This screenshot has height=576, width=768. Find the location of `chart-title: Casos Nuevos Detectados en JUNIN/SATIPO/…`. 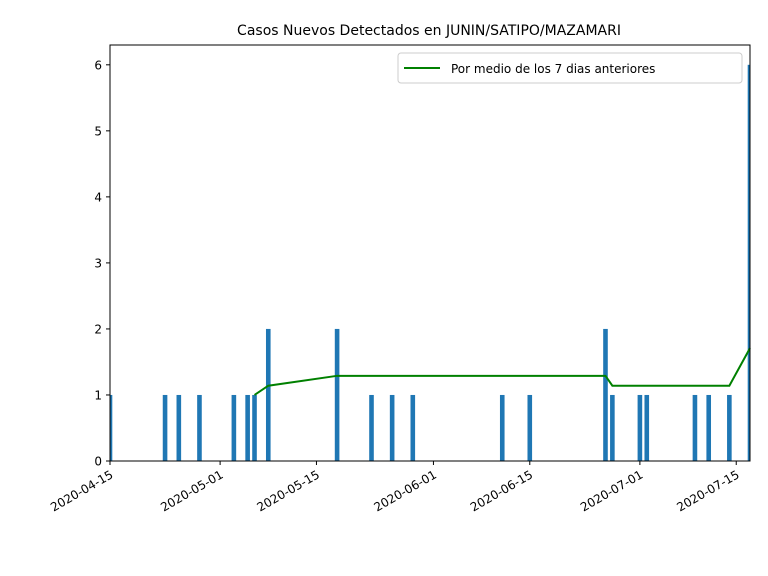

chart-title: Casos Nuevos Detectados en JUNIN/SATIPO/… is located at coordinates (429, 31).